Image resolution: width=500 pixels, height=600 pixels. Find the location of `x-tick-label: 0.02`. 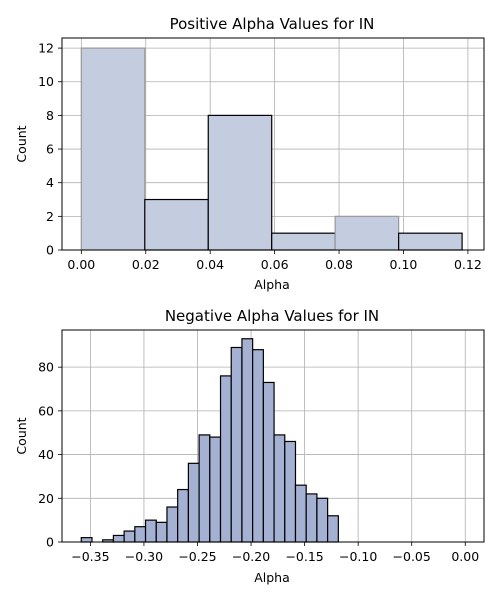

x-tick-label: 0.02 is located at coordinates (146, 264).